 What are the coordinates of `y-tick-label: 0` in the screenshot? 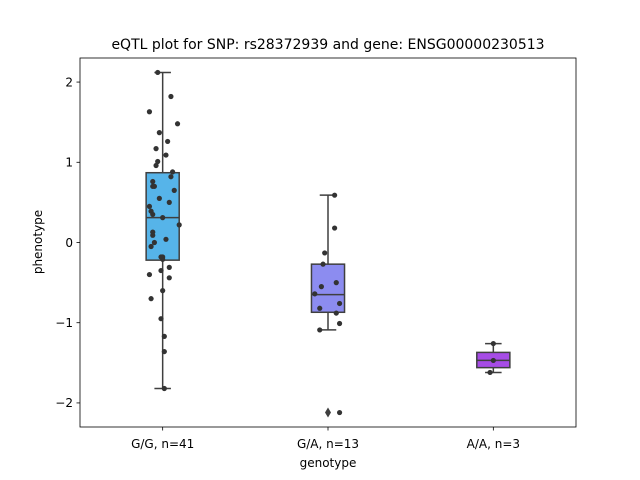 It's located at (69, 243).